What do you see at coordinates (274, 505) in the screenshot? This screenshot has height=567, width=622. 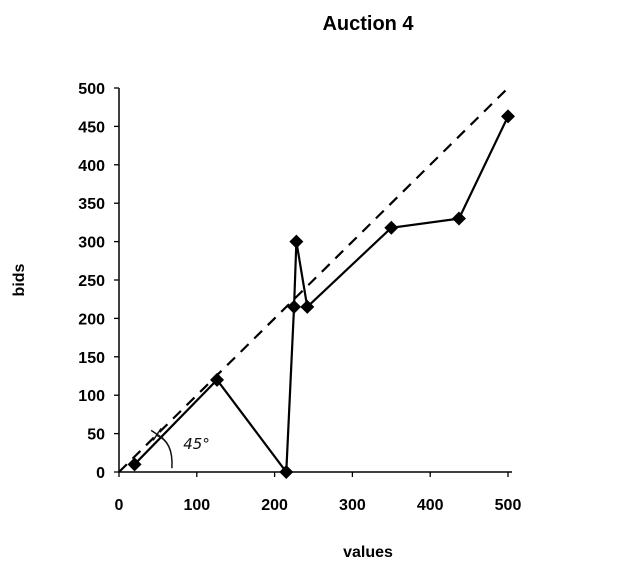 I see `x-tick-label: 200` at bounding box center [274, 505].